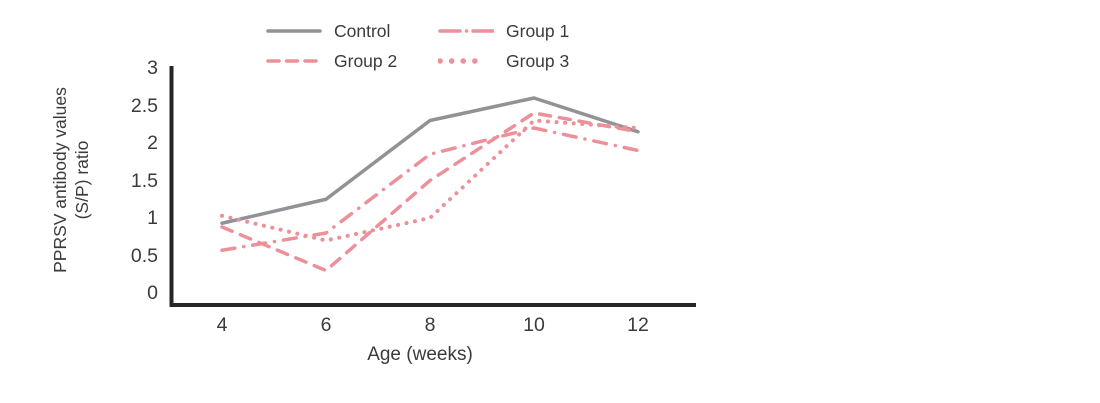 Image resolution: width=1100 pixels, height=403 pixels. I want to click on legend-label: Group 3, so click(538, 60).